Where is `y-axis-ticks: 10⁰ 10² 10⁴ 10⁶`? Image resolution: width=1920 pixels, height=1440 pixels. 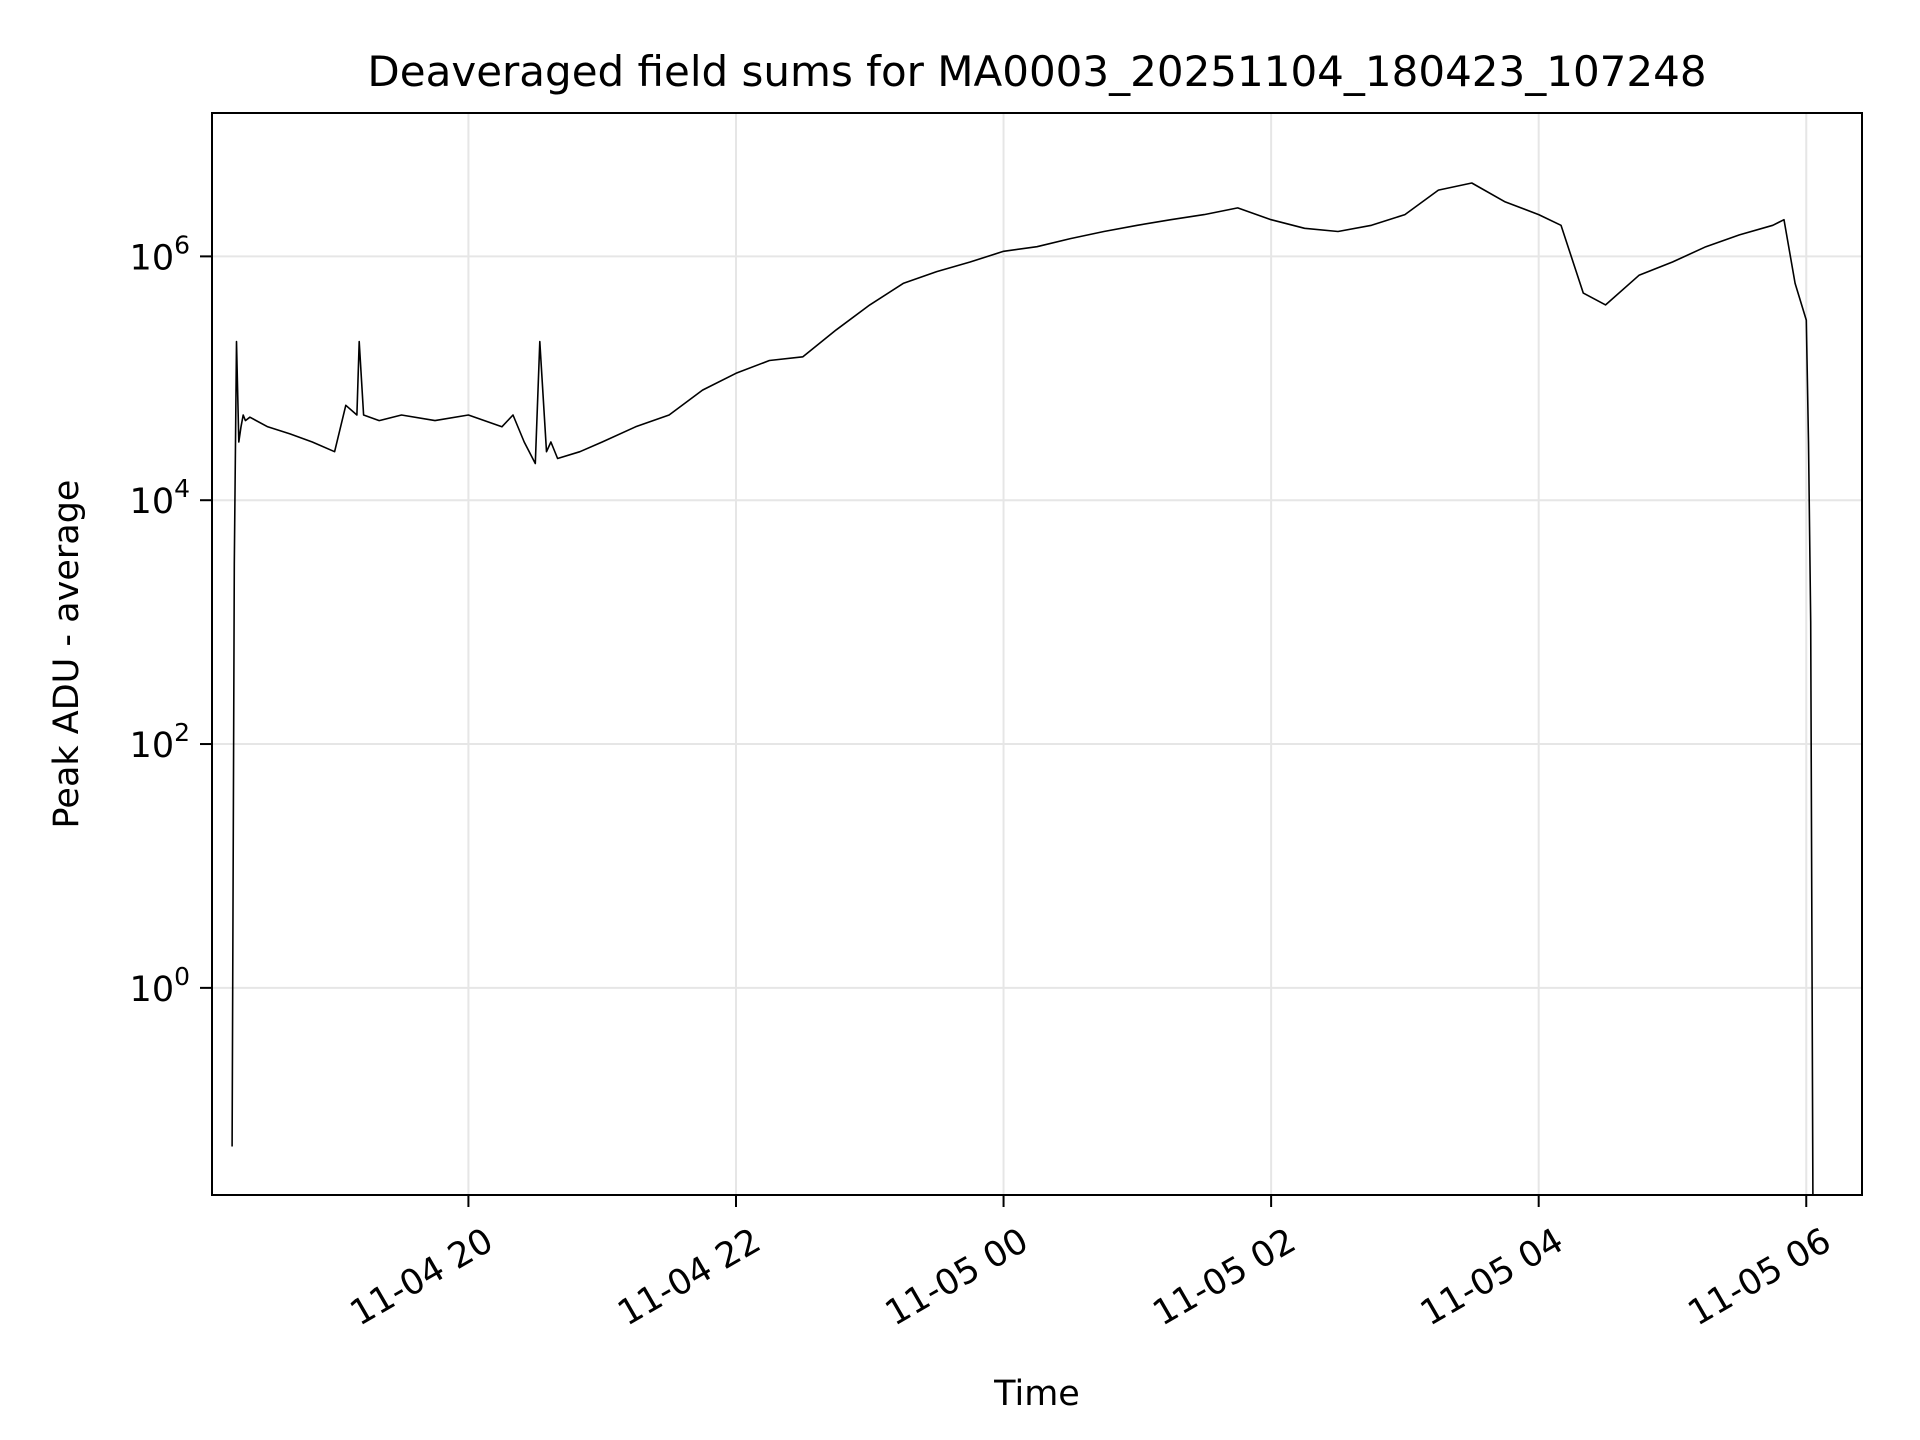
y-axis-ticks: 10⁰ 10² 10⁴ 10⁶ is located at coordinates (171, 620).